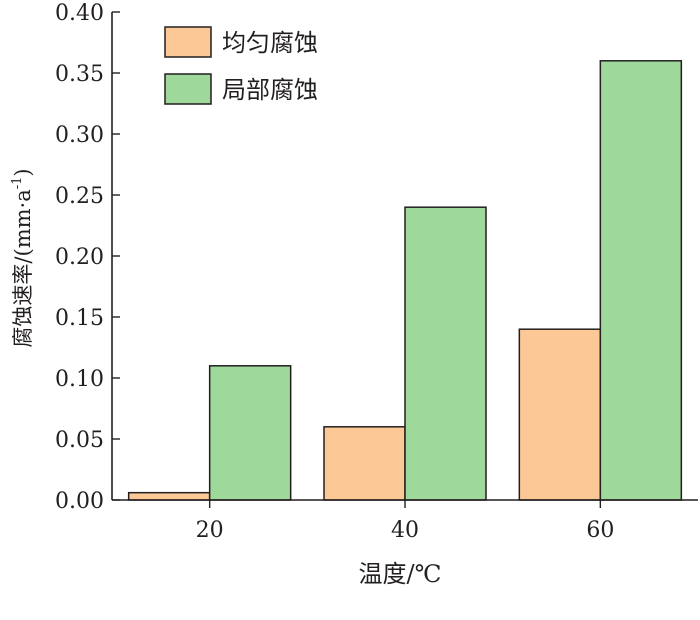  Describe the element at coordinates (79, 318) in the screenshot. I see `y-tick-label: 0.15` at that location.